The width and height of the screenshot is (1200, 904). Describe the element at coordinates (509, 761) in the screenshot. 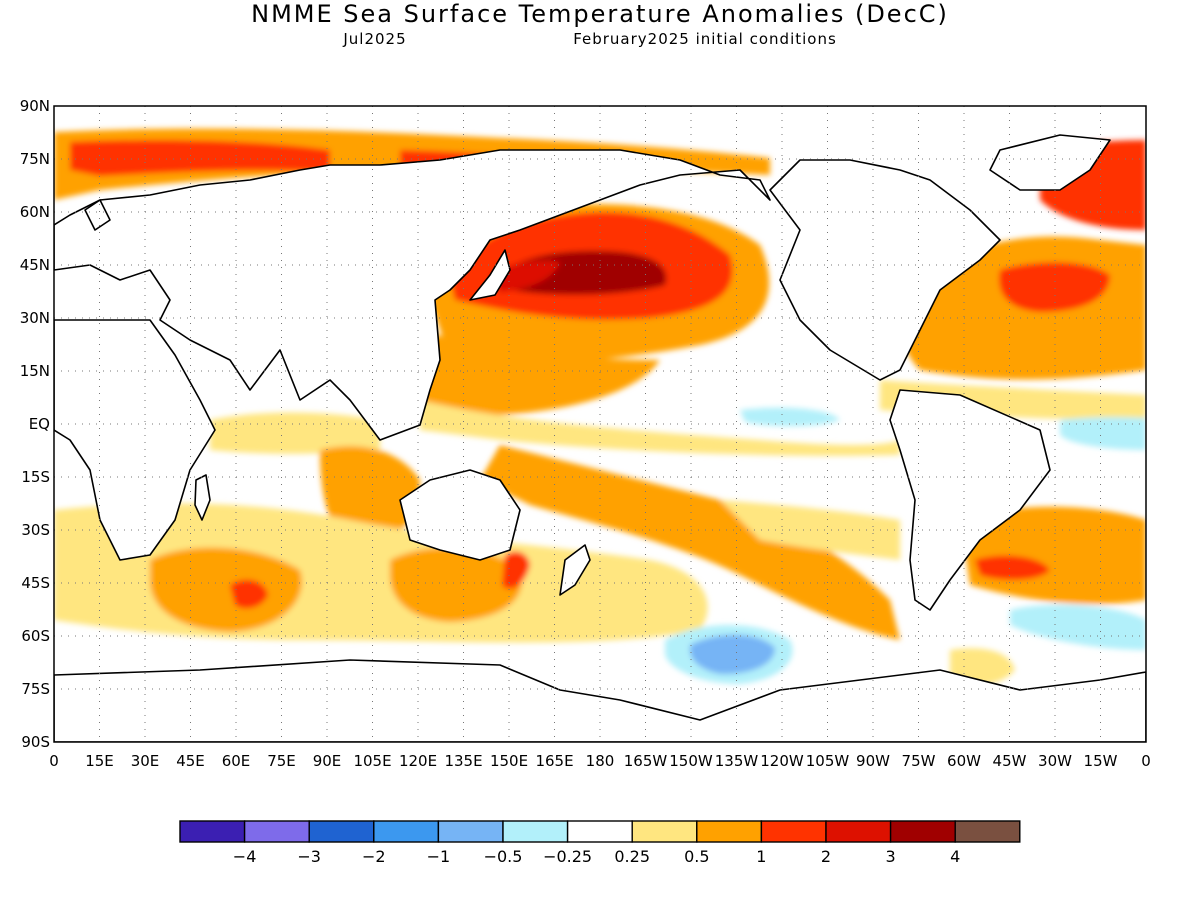

I see `lon-tick-label: 150E` at that location.